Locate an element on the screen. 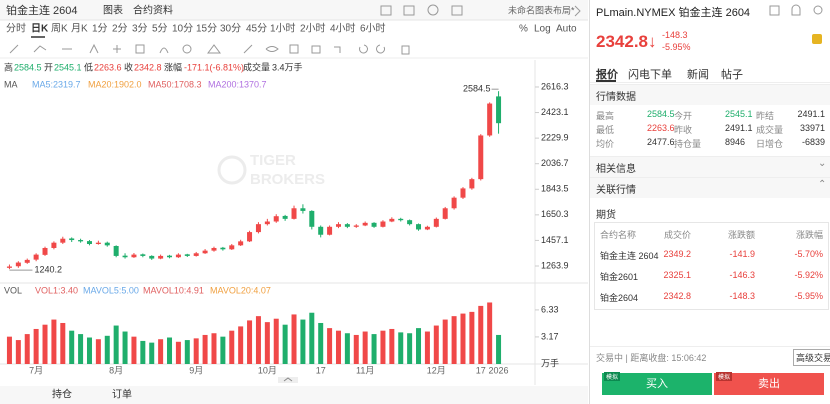  watermark: TIGER is located at coordinates (273, 160).